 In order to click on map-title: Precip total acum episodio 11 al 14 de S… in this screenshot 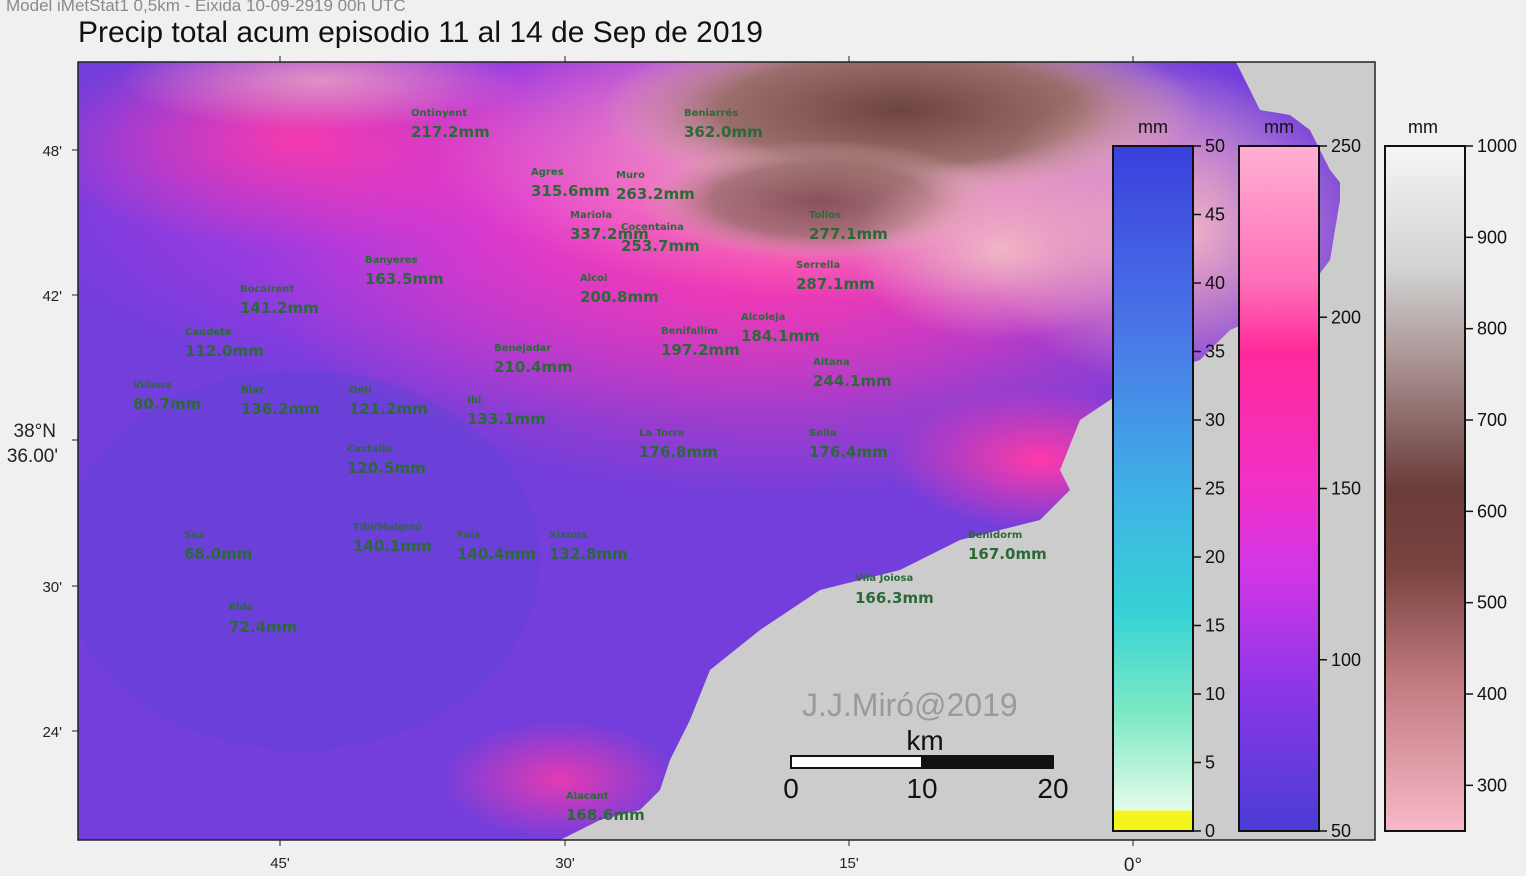, I will do `click(420, 32)`.